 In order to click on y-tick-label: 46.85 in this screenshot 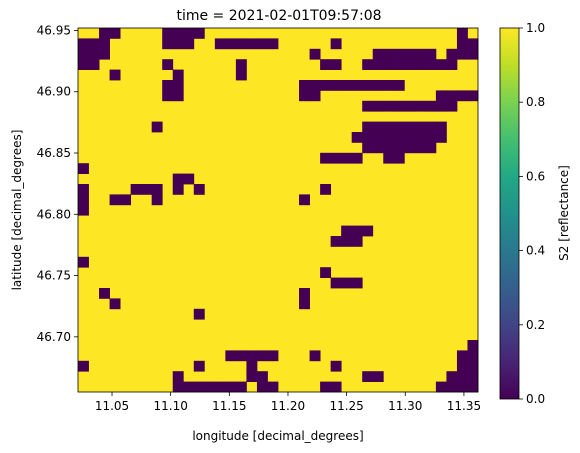, I will do `click(54, 153)`.